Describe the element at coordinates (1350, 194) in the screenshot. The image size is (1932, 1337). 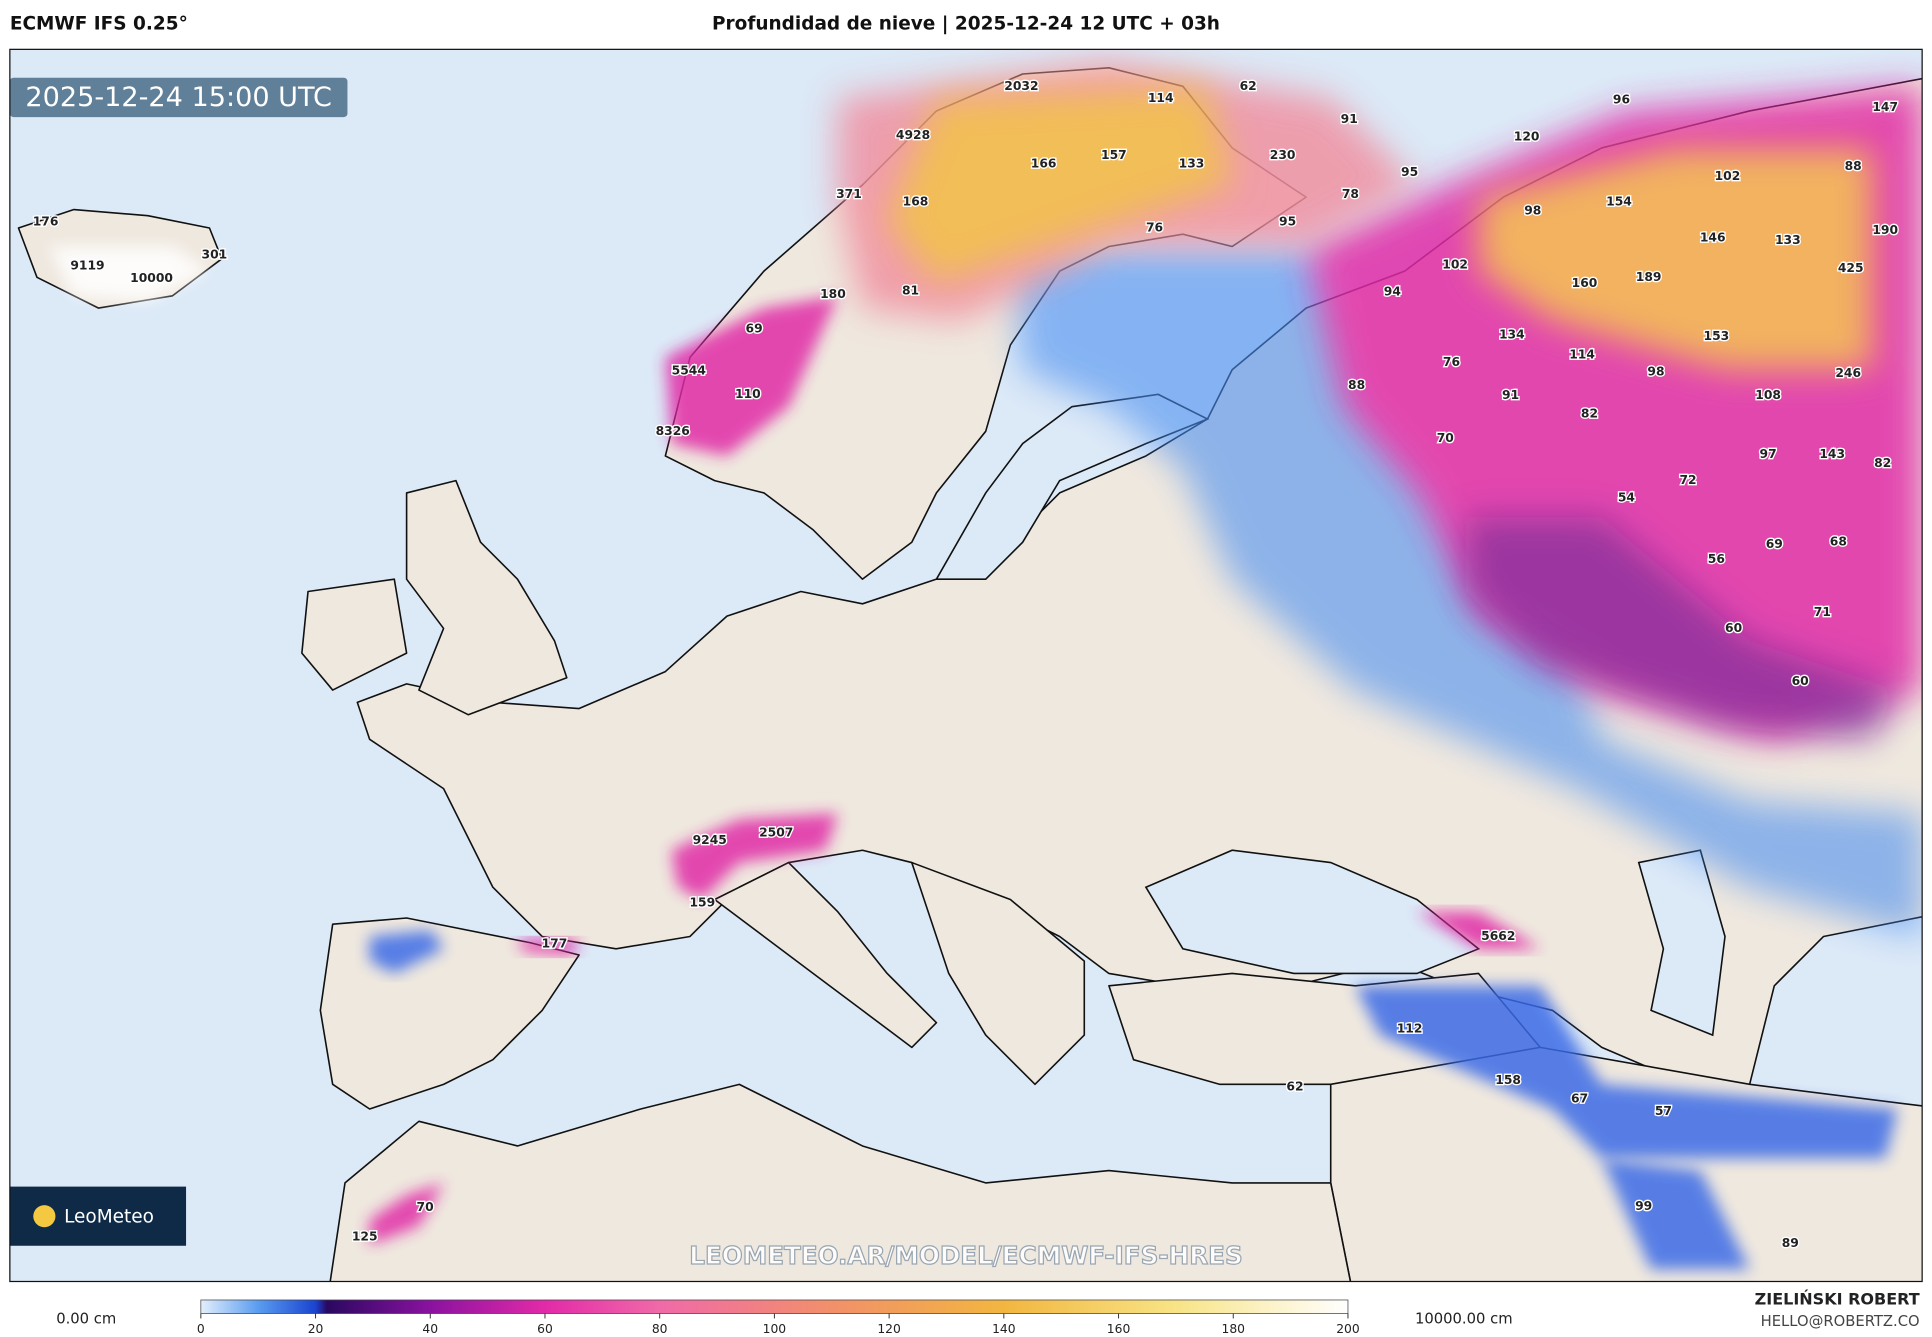
I see `snow-depth-label: 78` at that location.